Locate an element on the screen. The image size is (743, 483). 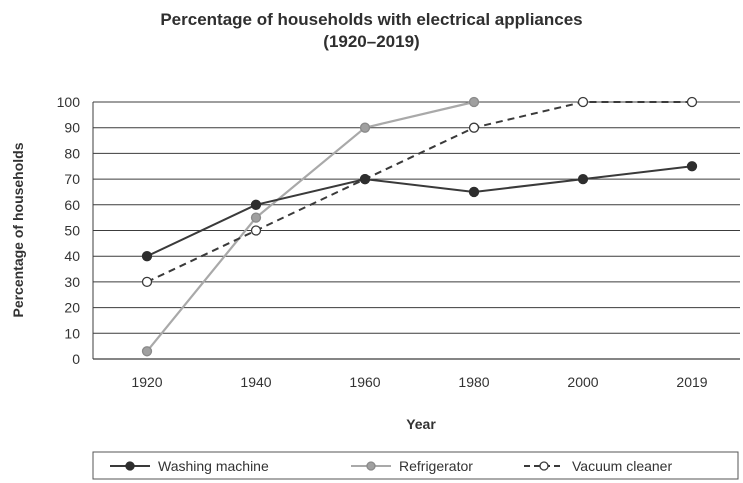
y-tick-label-0: 0 is located at coordinates (76, 359).